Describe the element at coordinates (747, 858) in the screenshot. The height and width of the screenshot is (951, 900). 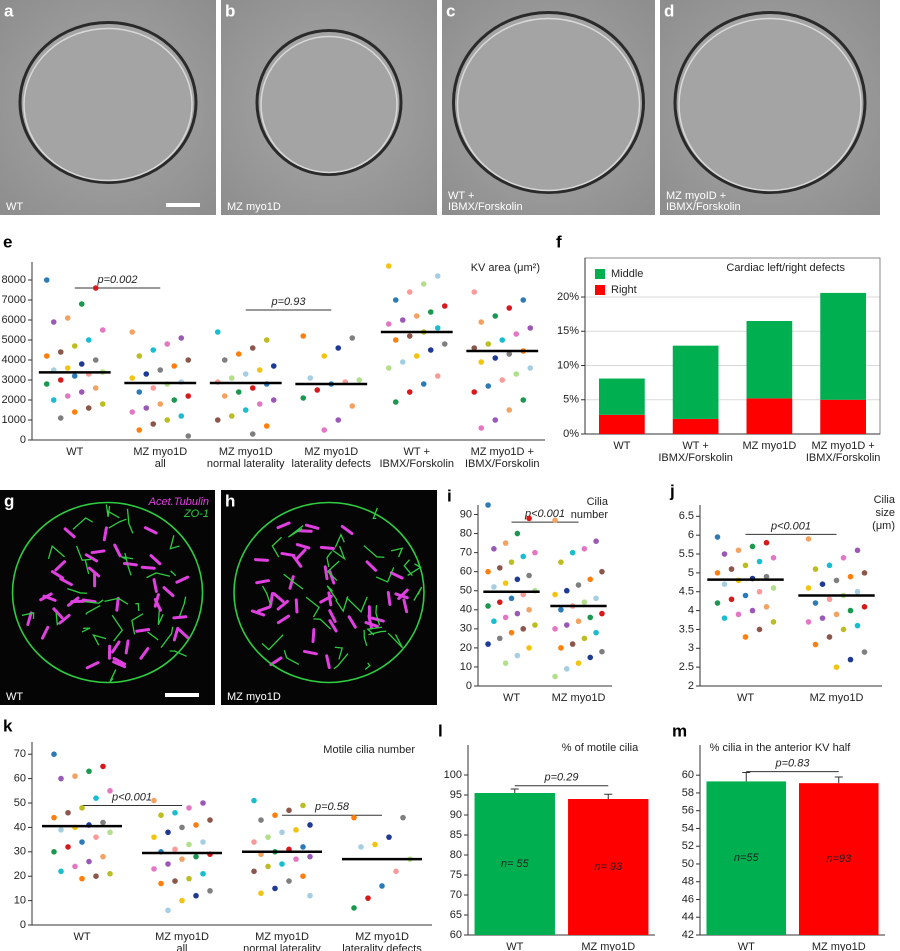
I see `bar-label: n=55` at that location.